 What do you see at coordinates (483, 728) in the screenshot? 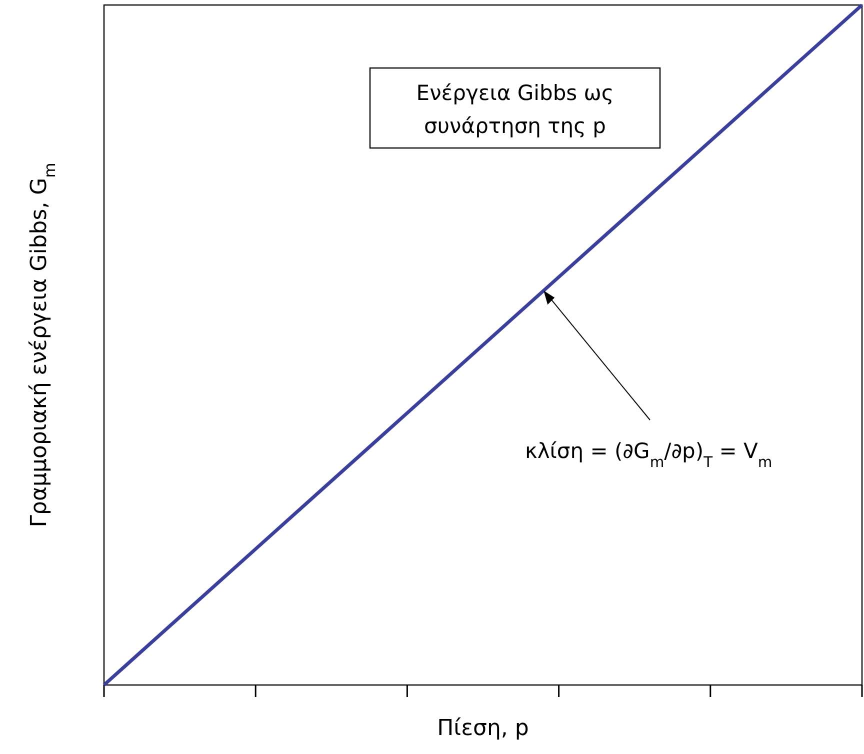
I see `x-axis-title: Πίεση, p` at bounding box center [483, 728].